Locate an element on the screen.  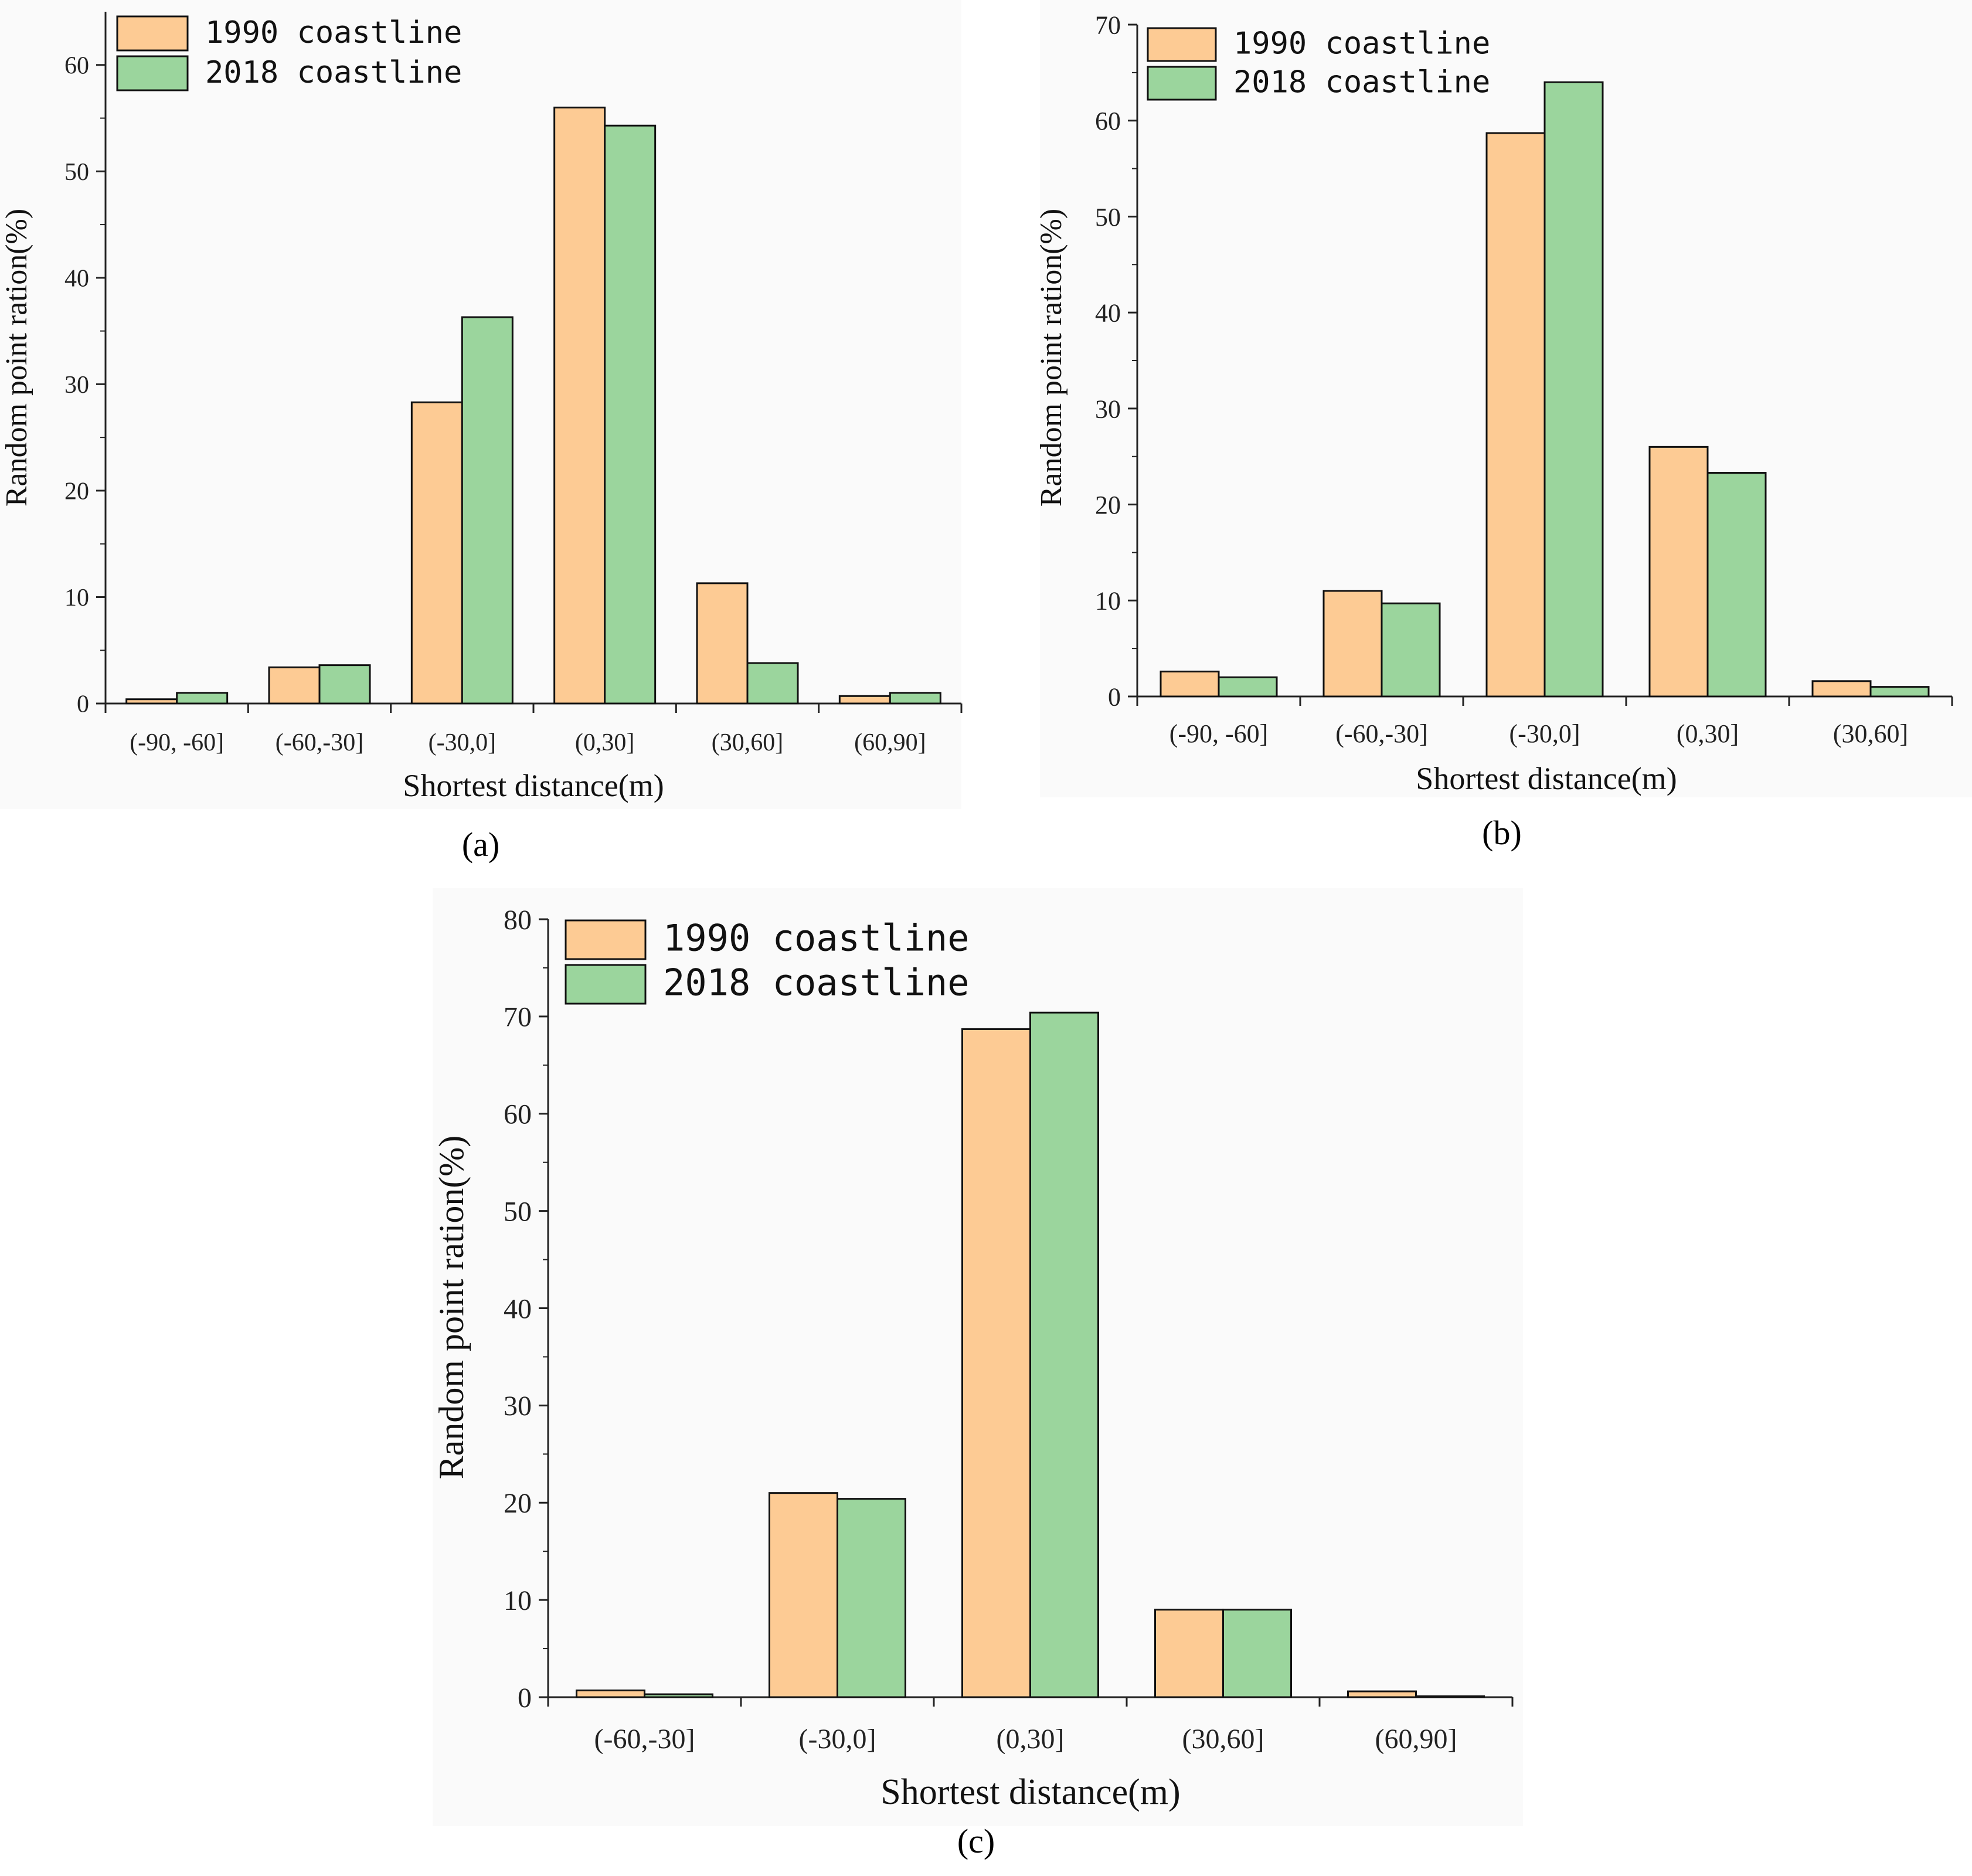
panel-label-a: (a) is located at coordinates (480, 844).